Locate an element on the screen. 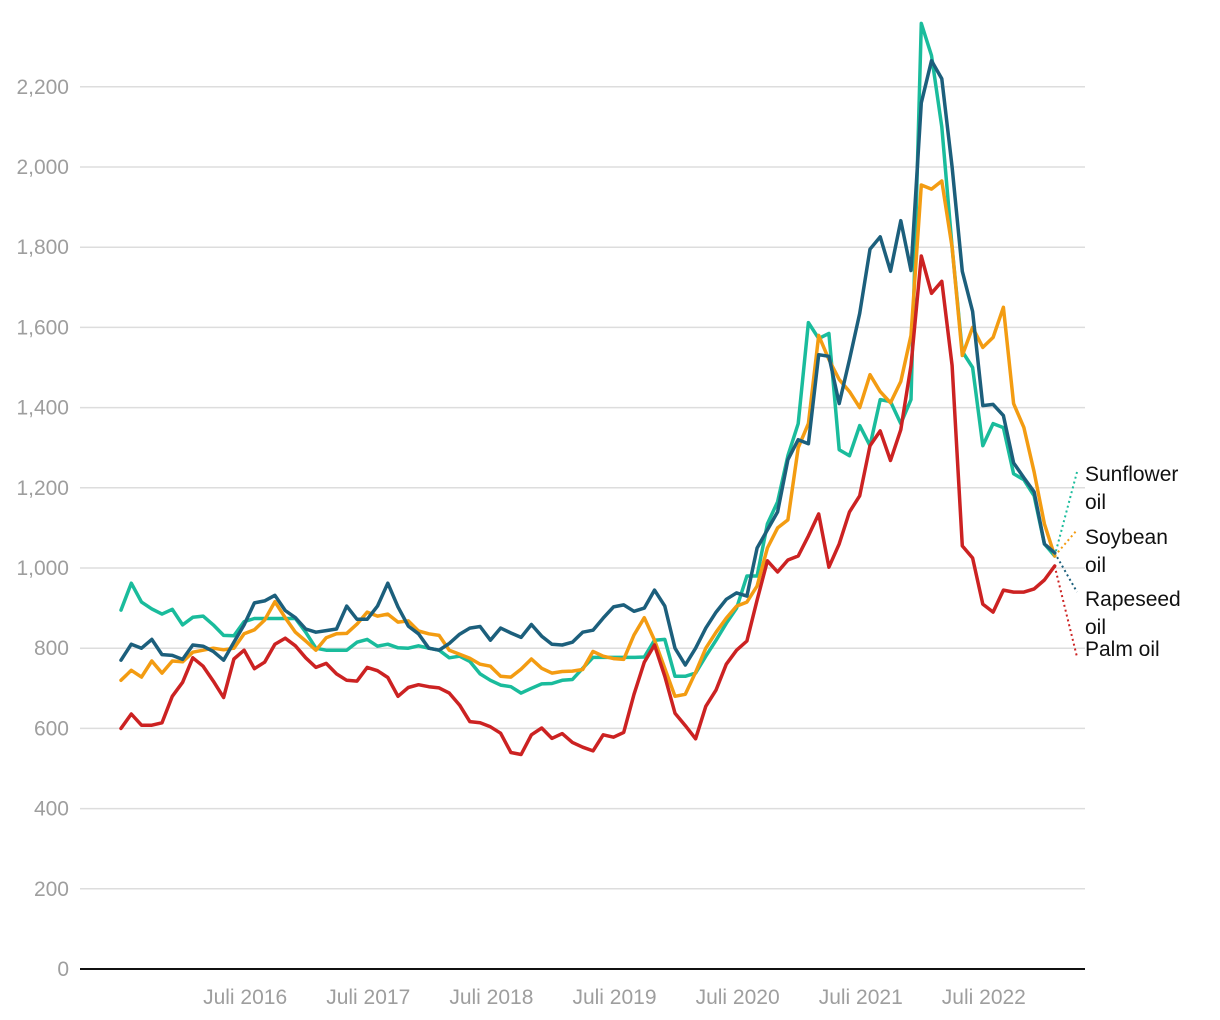 This screenshot has height=1020, width=1220. y-tick-label: 800 is located at coordinates (51, 648).